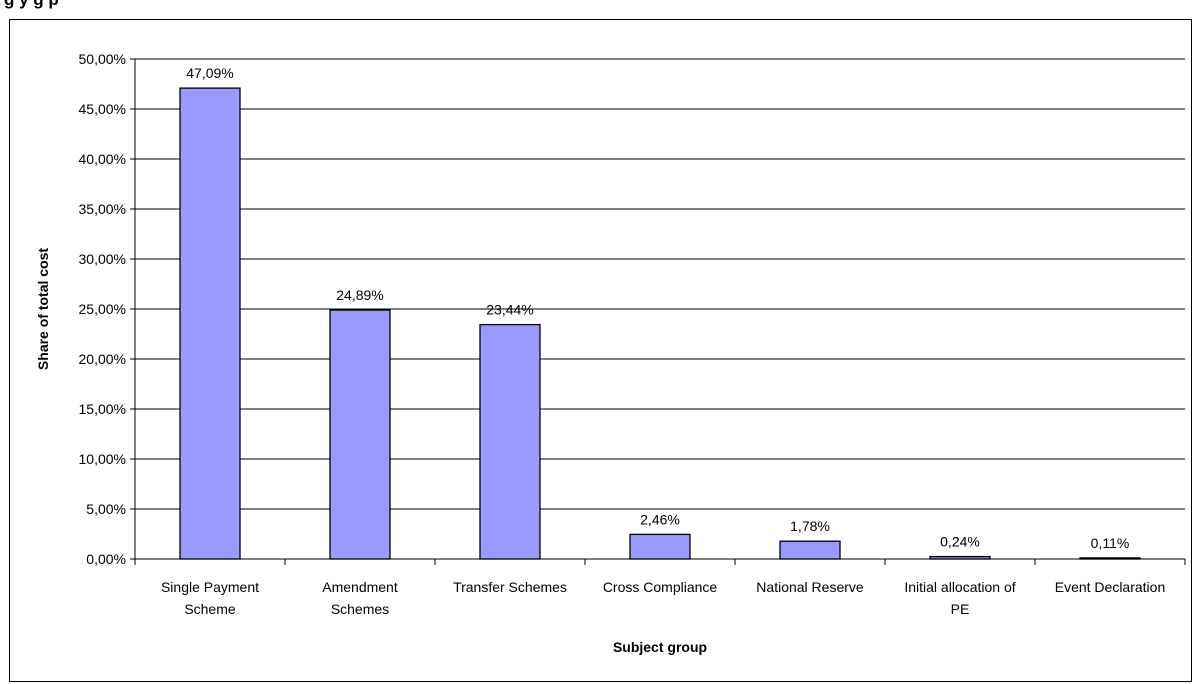 Image resolution: width=1194 pixels, height=684 pixels. I want to click on x-tick-label: Schemes, so click(360, 609).